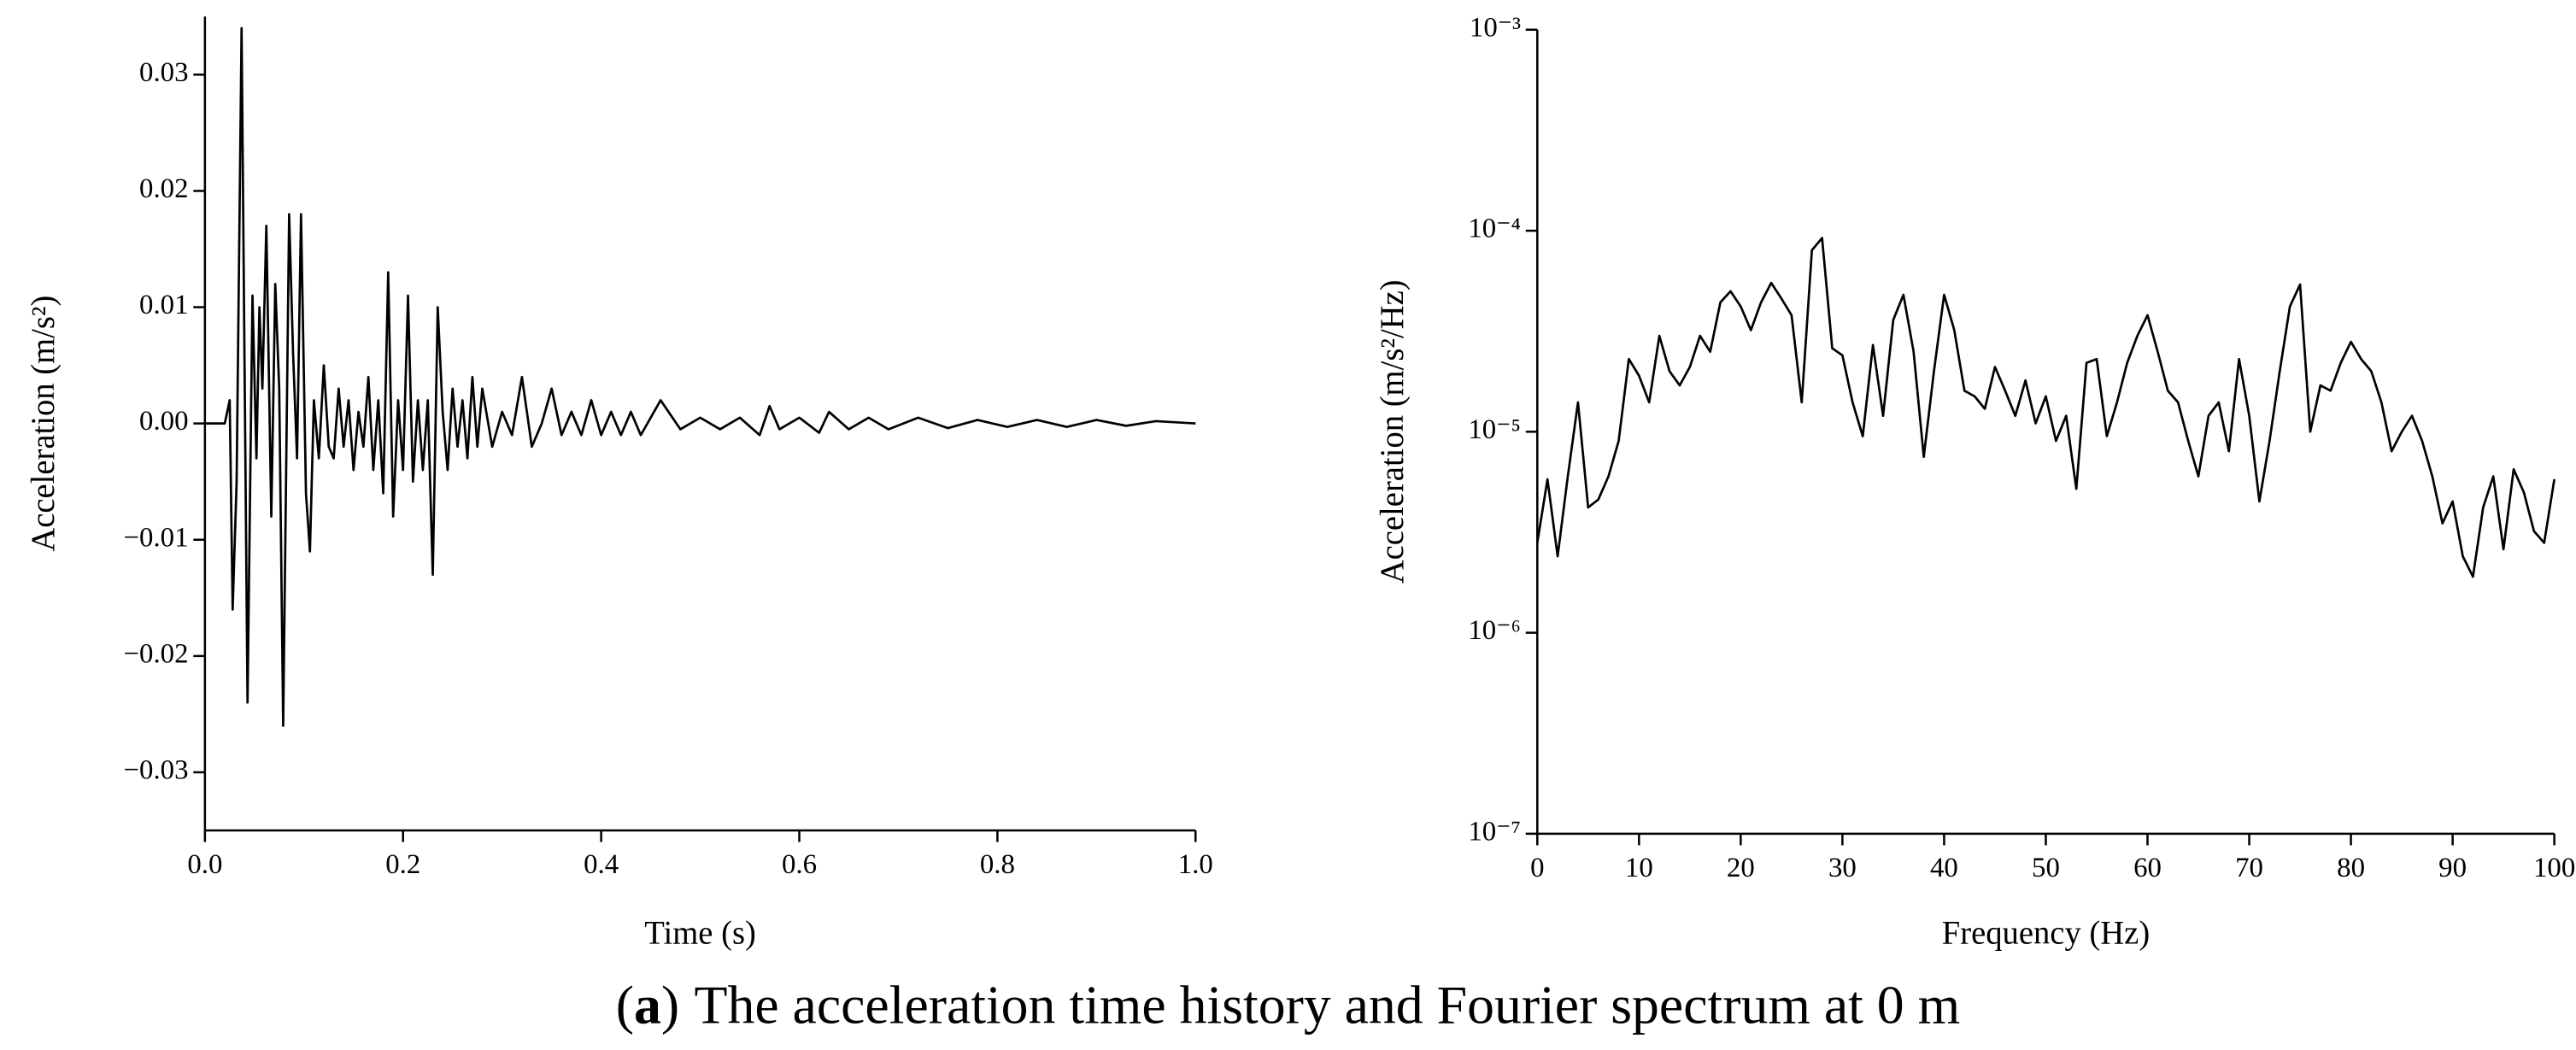 The image size is (2576, 1050). Describe the element at coordinates (2147, 868) in the screenshot. I see `x-tick-label: 60` at that location.